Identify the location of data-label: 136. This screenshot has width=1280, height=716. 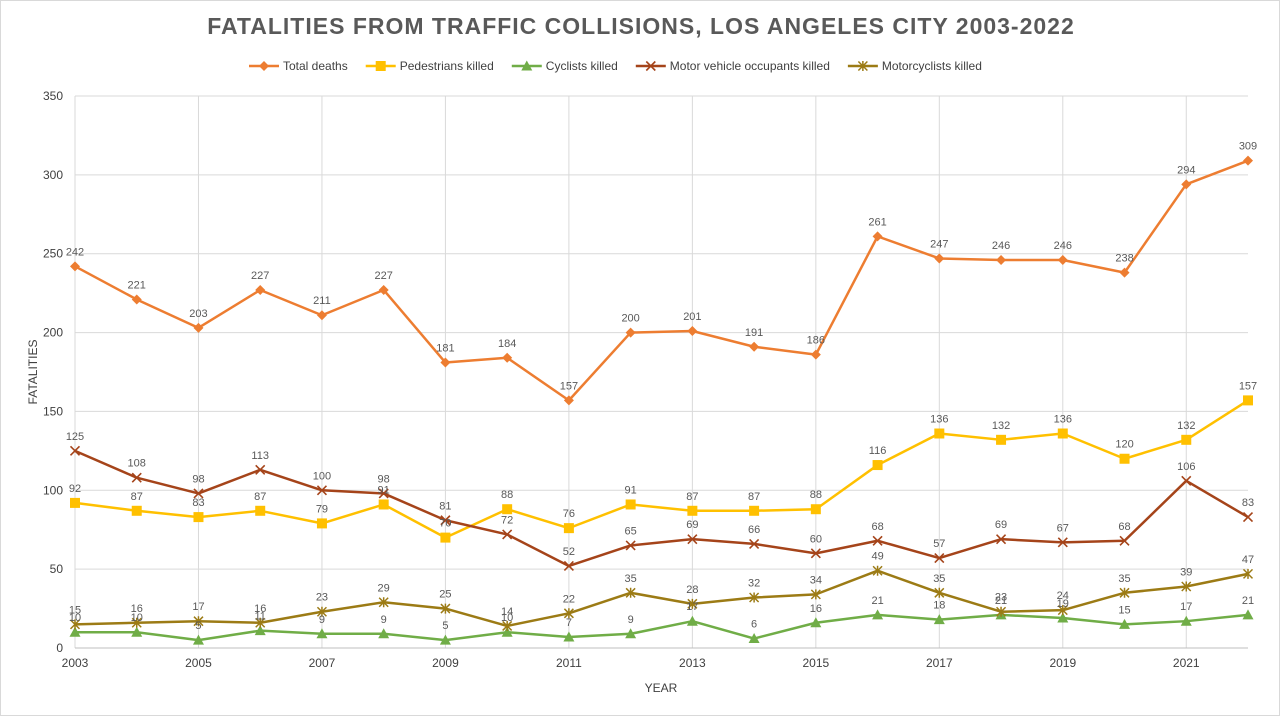
(1063, 420).